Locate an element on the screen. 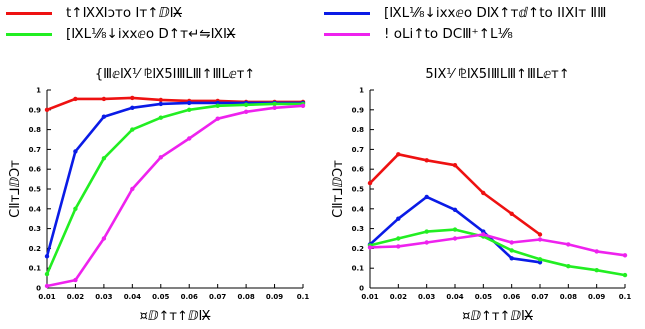 Image resolution: width=645 pixels, height=329 pixels. x-tick-label: 0.05 is located at coordinates (160, 297).